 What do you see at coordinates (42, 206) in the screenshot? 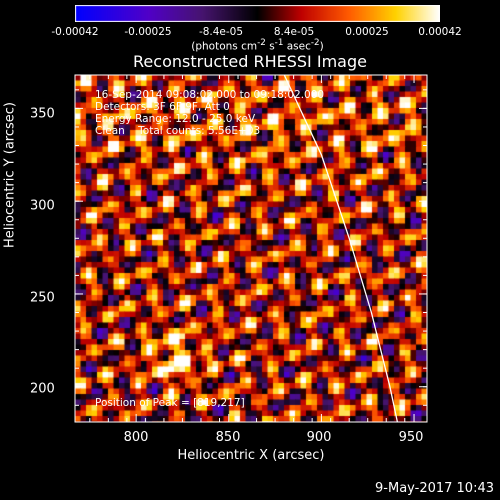
I see `y-tick-label: 300` at bounding box center [42, 206].